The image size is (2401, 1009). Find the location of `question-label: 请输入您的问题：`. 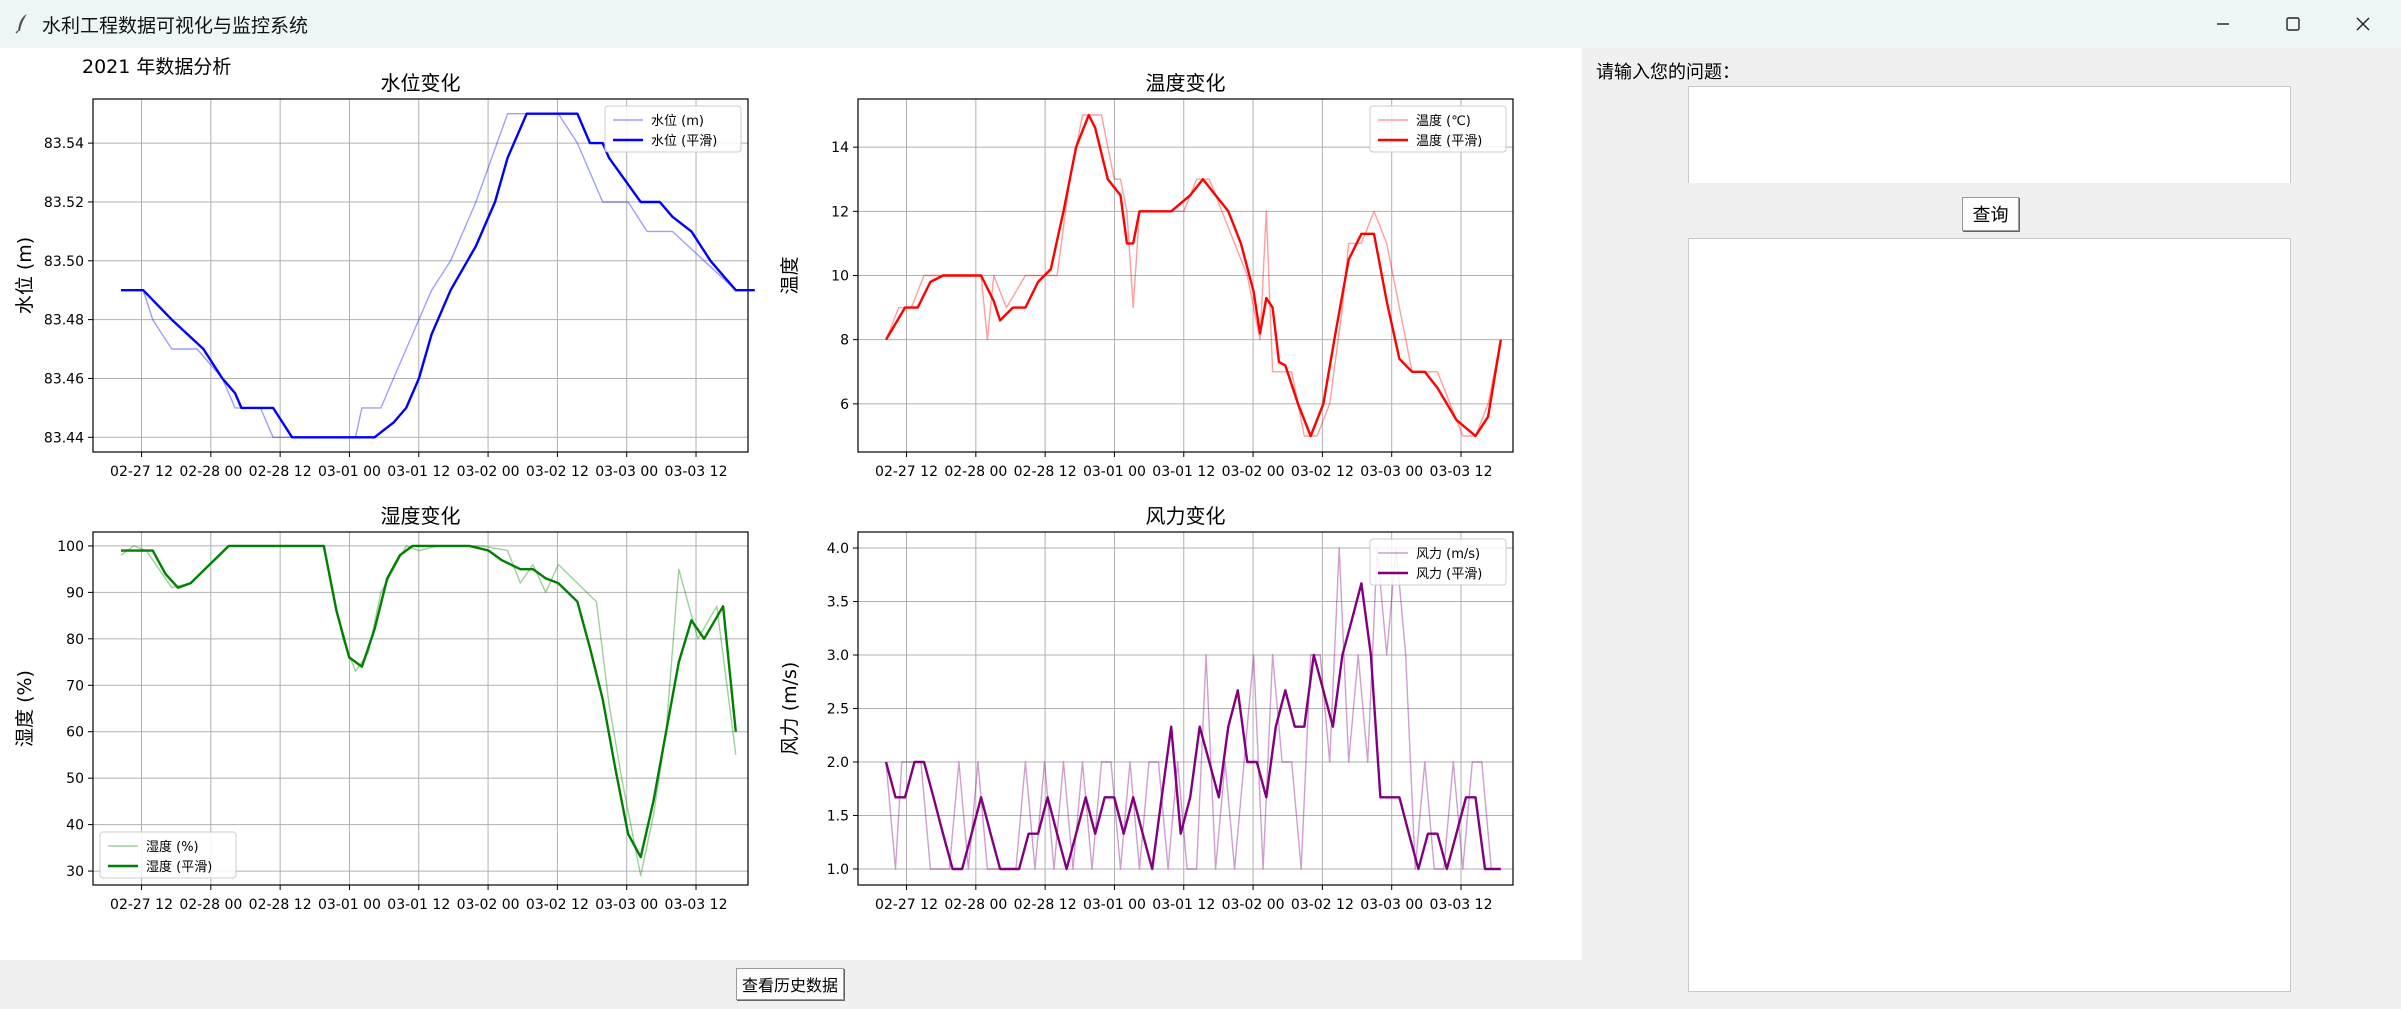

question-label: 请输入您的问题： is located at coordinates (1668, 72).